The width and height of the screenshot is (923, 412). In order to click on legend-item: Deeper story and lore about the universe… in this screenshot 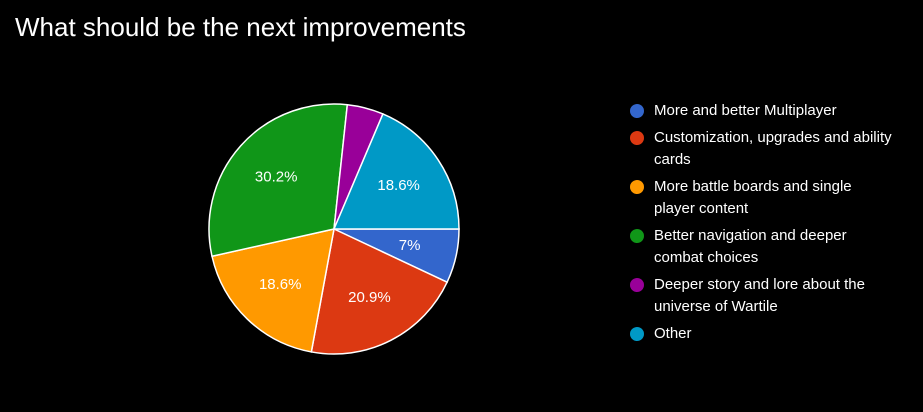, I will do `click(762, 296)`.